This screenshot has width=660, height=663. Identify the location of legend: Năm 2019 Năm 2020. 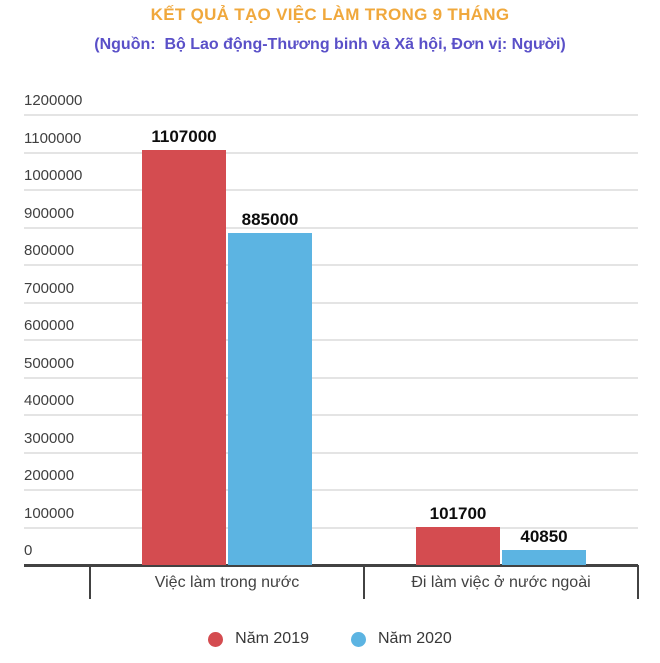
(330, 639).